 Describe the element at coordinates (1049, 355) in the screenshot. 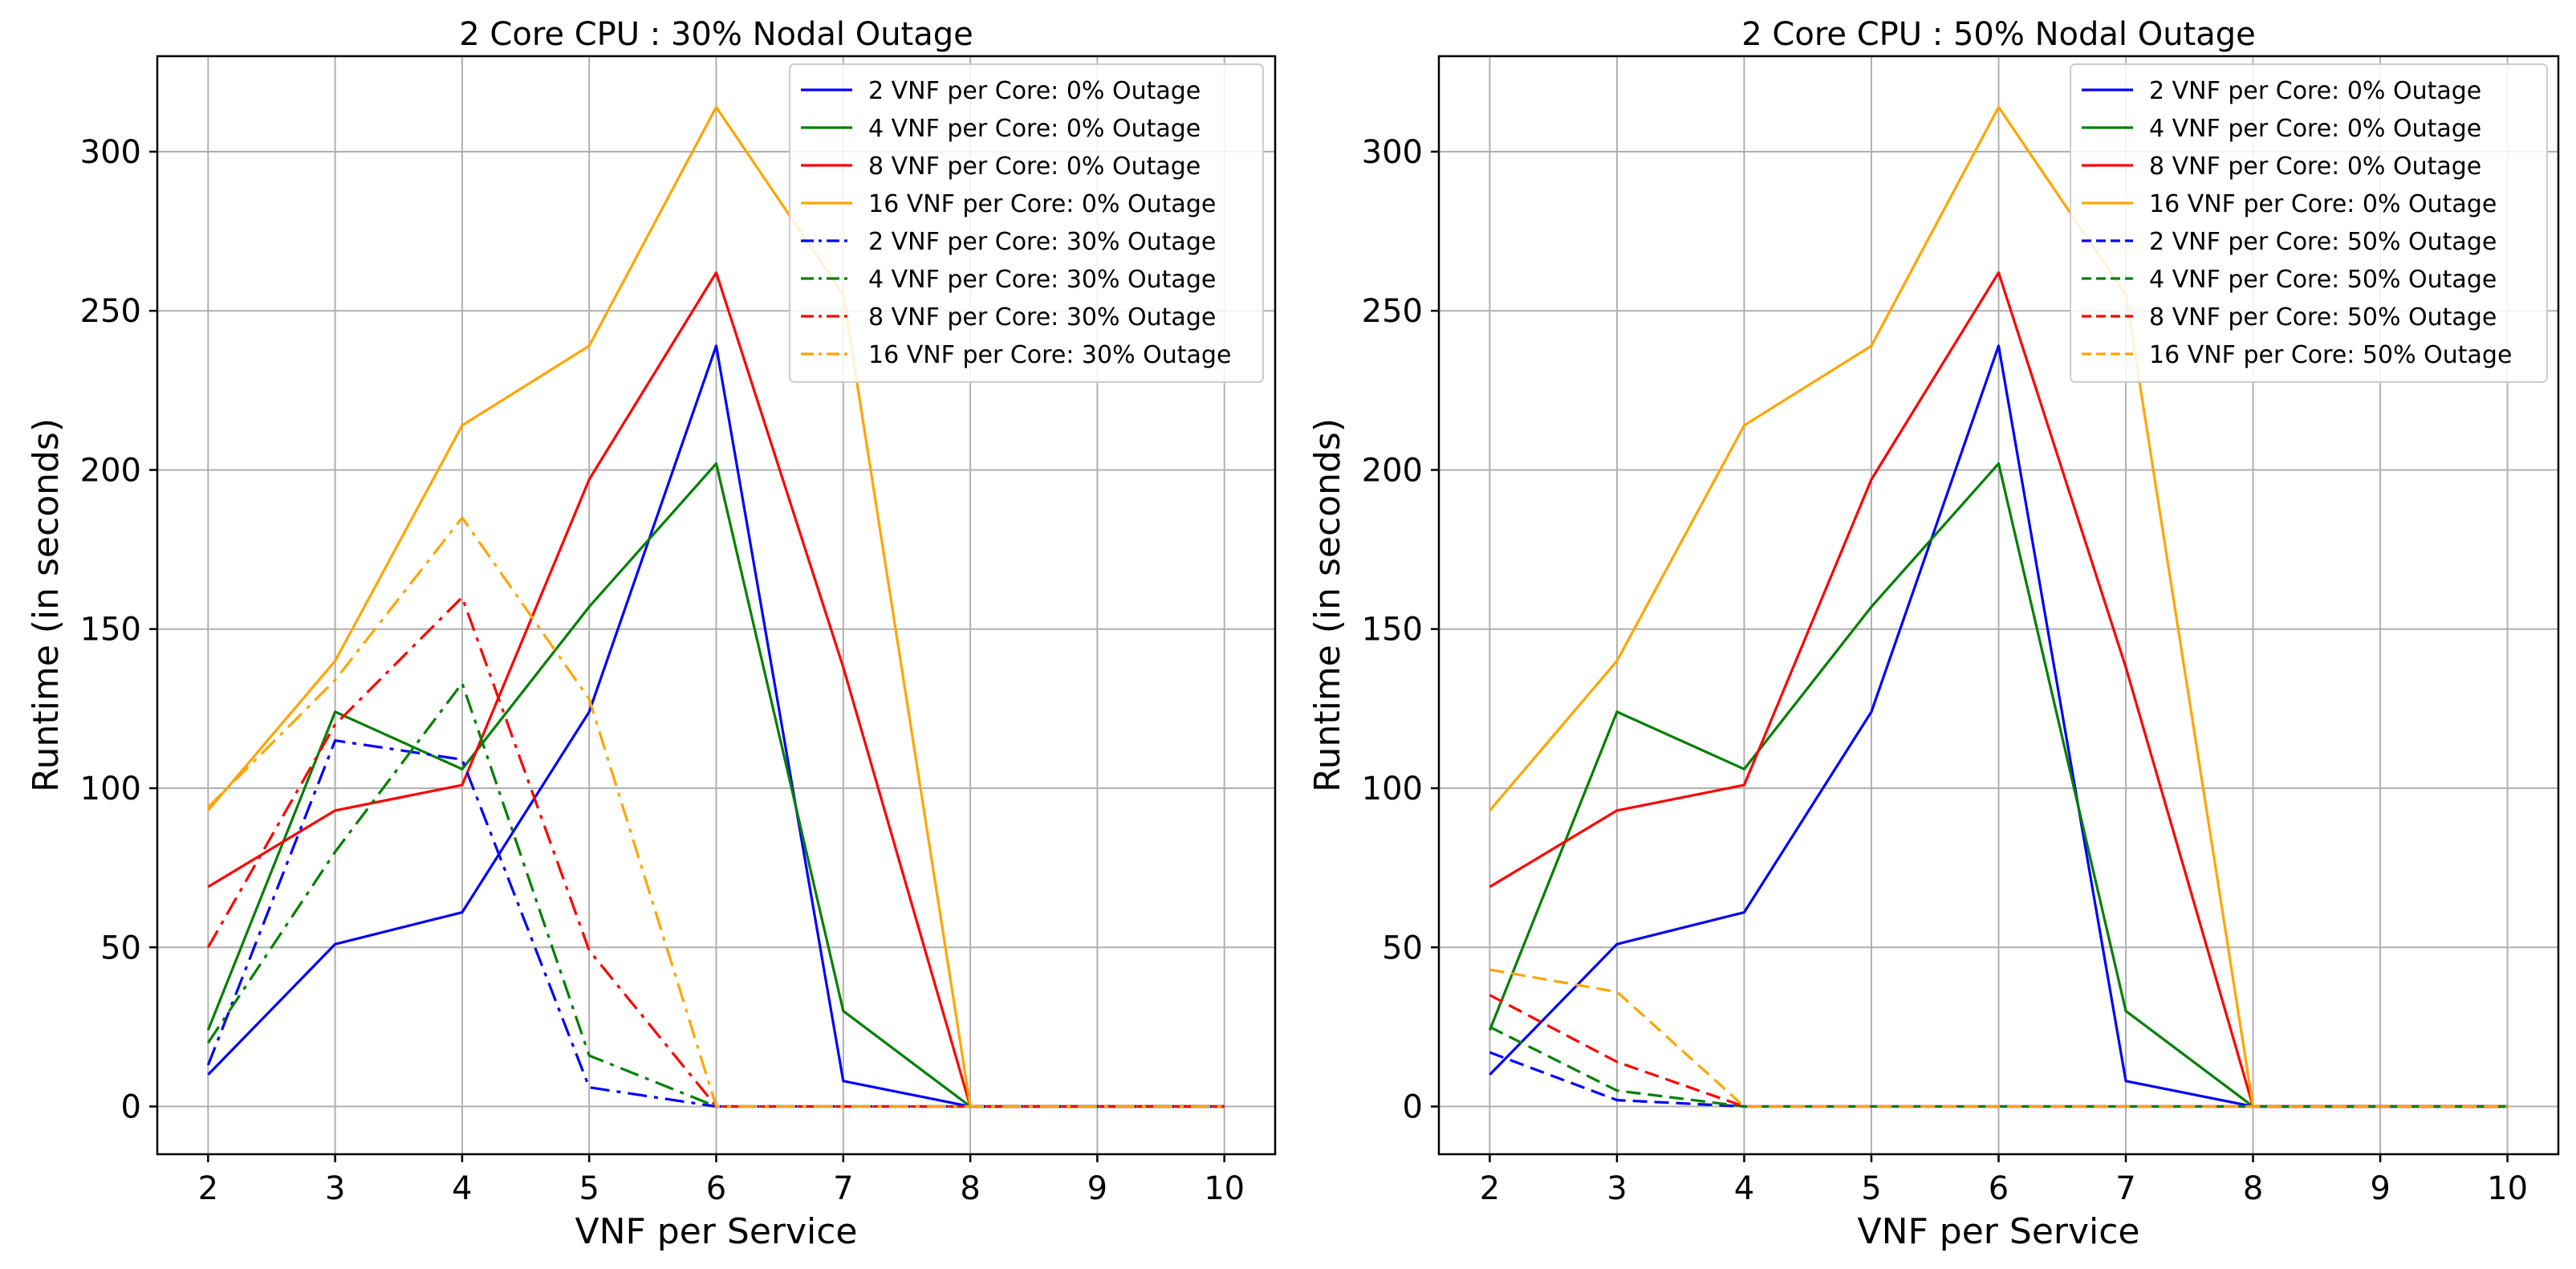

I see `legend-label: 16 VNF per Core: 30% Outage` at that location.